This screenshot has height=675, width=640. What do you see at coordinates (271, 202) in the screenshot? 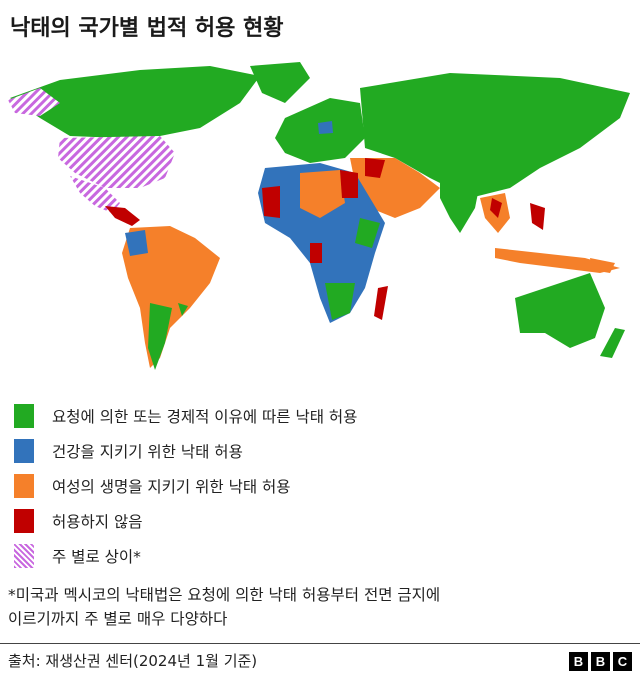
I see `region-mauritania` at bounding box center [271, 202].